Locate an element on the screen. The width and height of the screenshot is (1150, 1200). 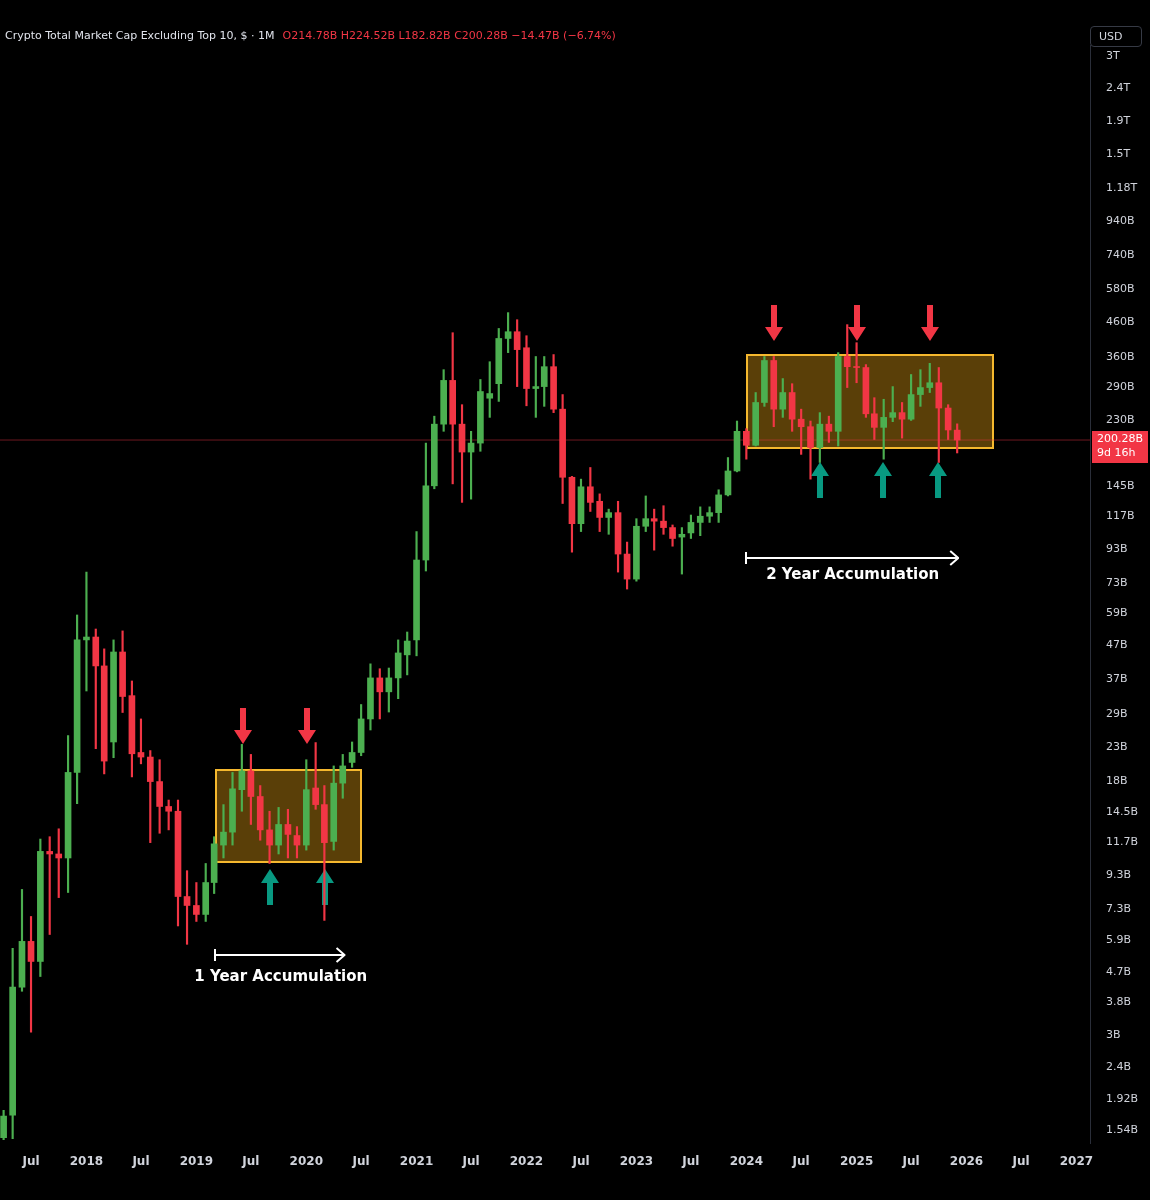
ref-line-label: 200.28B is located at coordinates (1120, 438).